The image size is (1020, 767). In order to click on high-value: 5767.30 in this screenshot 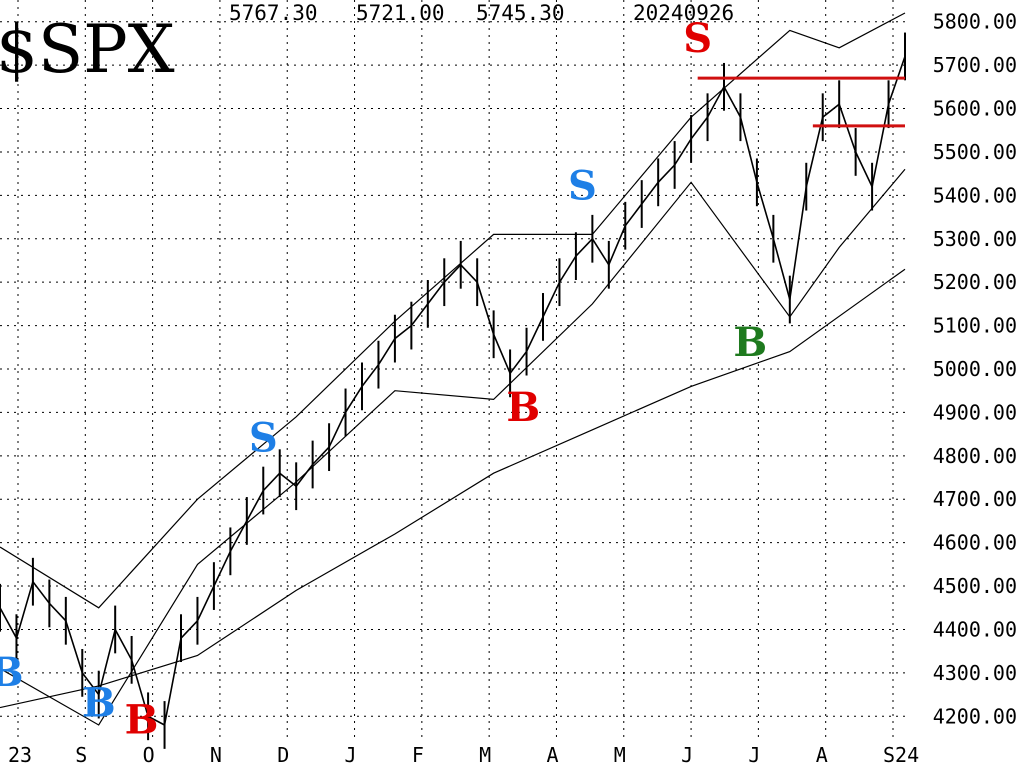, I will do `click(273, 13)`.